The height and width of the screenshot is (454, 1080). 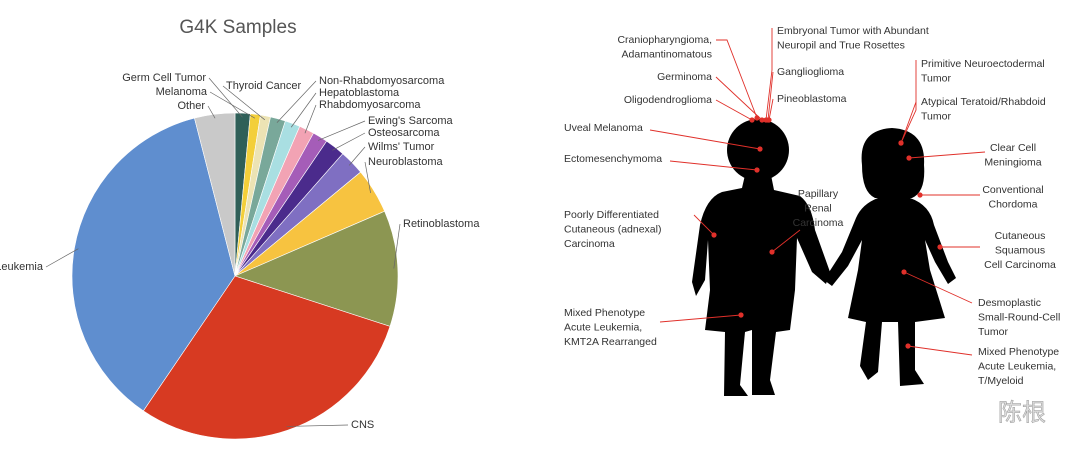 What do you see at coordinates (604, 313) in the screenshot?
I see `diagram-label: Mixed Phenotype` at bounding box center [604, 313].